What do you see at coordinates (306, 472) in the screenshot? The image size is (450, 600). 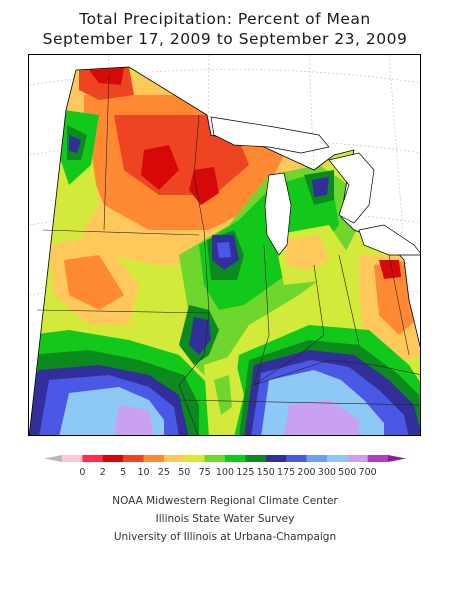 I see `legend-label: 200` at bounding box center [306, 472].